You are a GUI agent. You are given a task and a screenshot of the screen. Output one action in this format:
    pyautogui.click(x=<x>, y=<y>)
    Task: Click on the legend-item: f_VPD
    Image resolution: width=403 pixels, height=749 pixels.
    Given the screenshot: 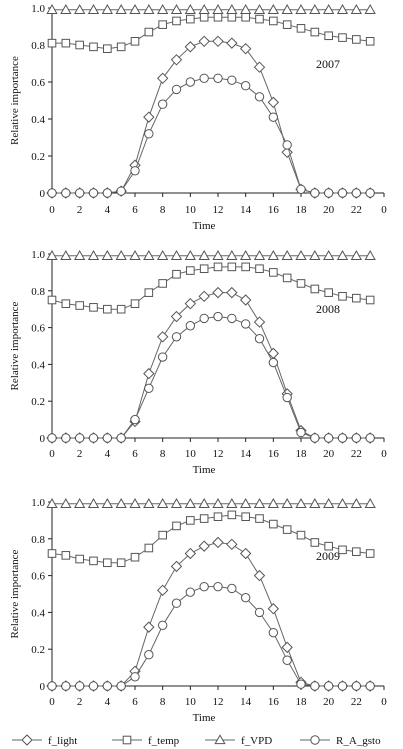 What is the action you would take?
    pyautogui.click(x=238, y=740)
    